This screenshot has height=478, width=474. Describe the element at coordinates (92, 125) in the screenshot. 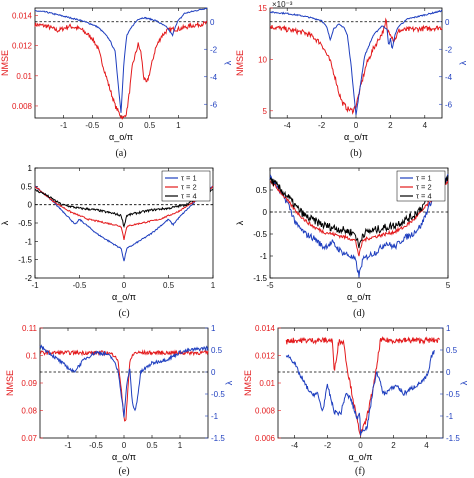

I see `x-tick-label-a: -0.5` at that location.